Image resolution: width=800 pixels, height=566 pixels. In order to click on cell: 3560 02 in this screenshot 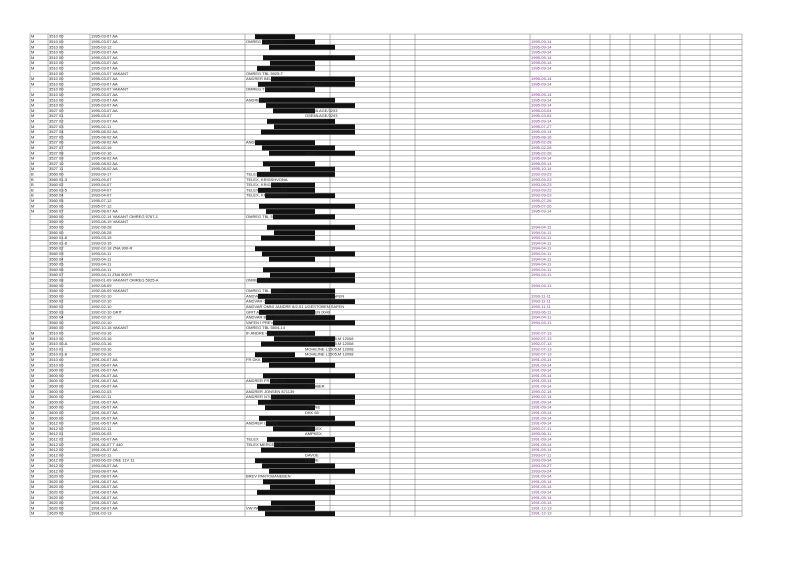, I will do `click(56, 184)`.